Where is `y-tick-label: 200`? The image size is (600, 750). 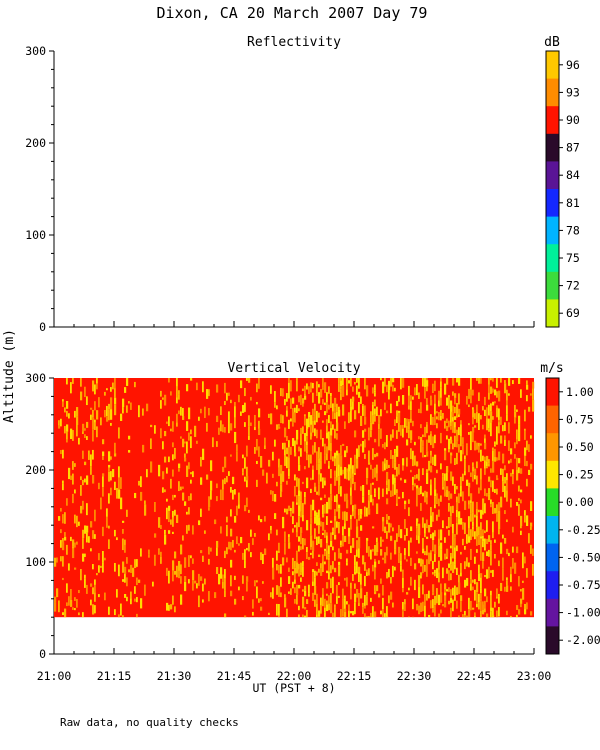 y-tick-label: 200 is located at coordinates (35, 143).